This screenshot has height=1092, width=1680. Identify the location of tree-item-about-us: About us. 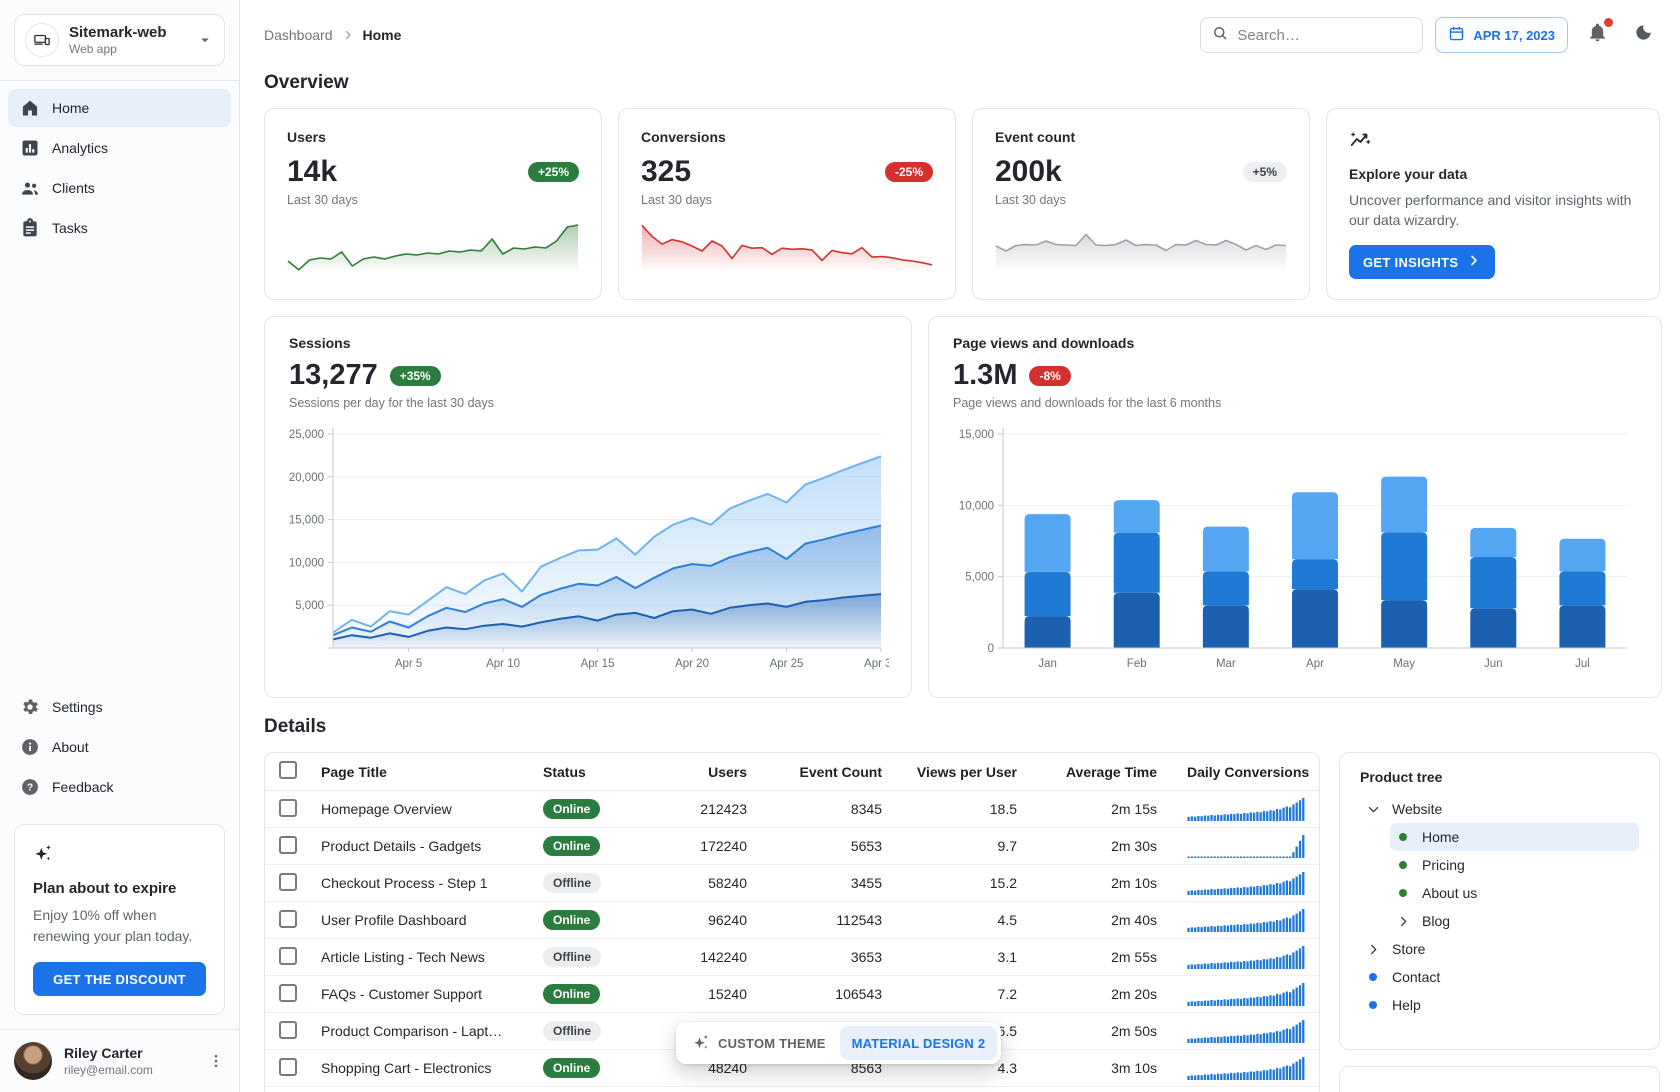
(1514, 893).